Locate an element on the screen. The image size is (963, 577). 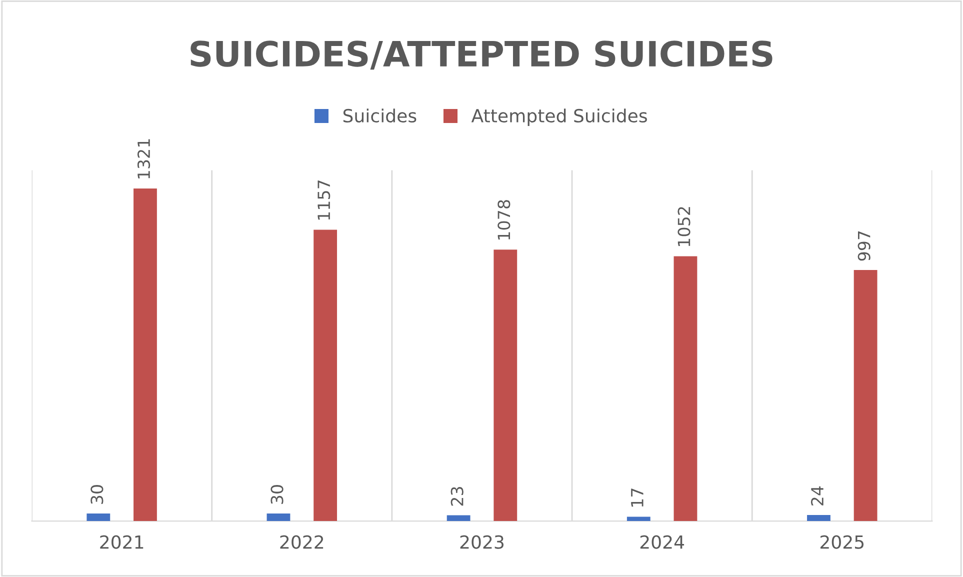
x-tick-label: 2021 is located at coordinates (122, 542).